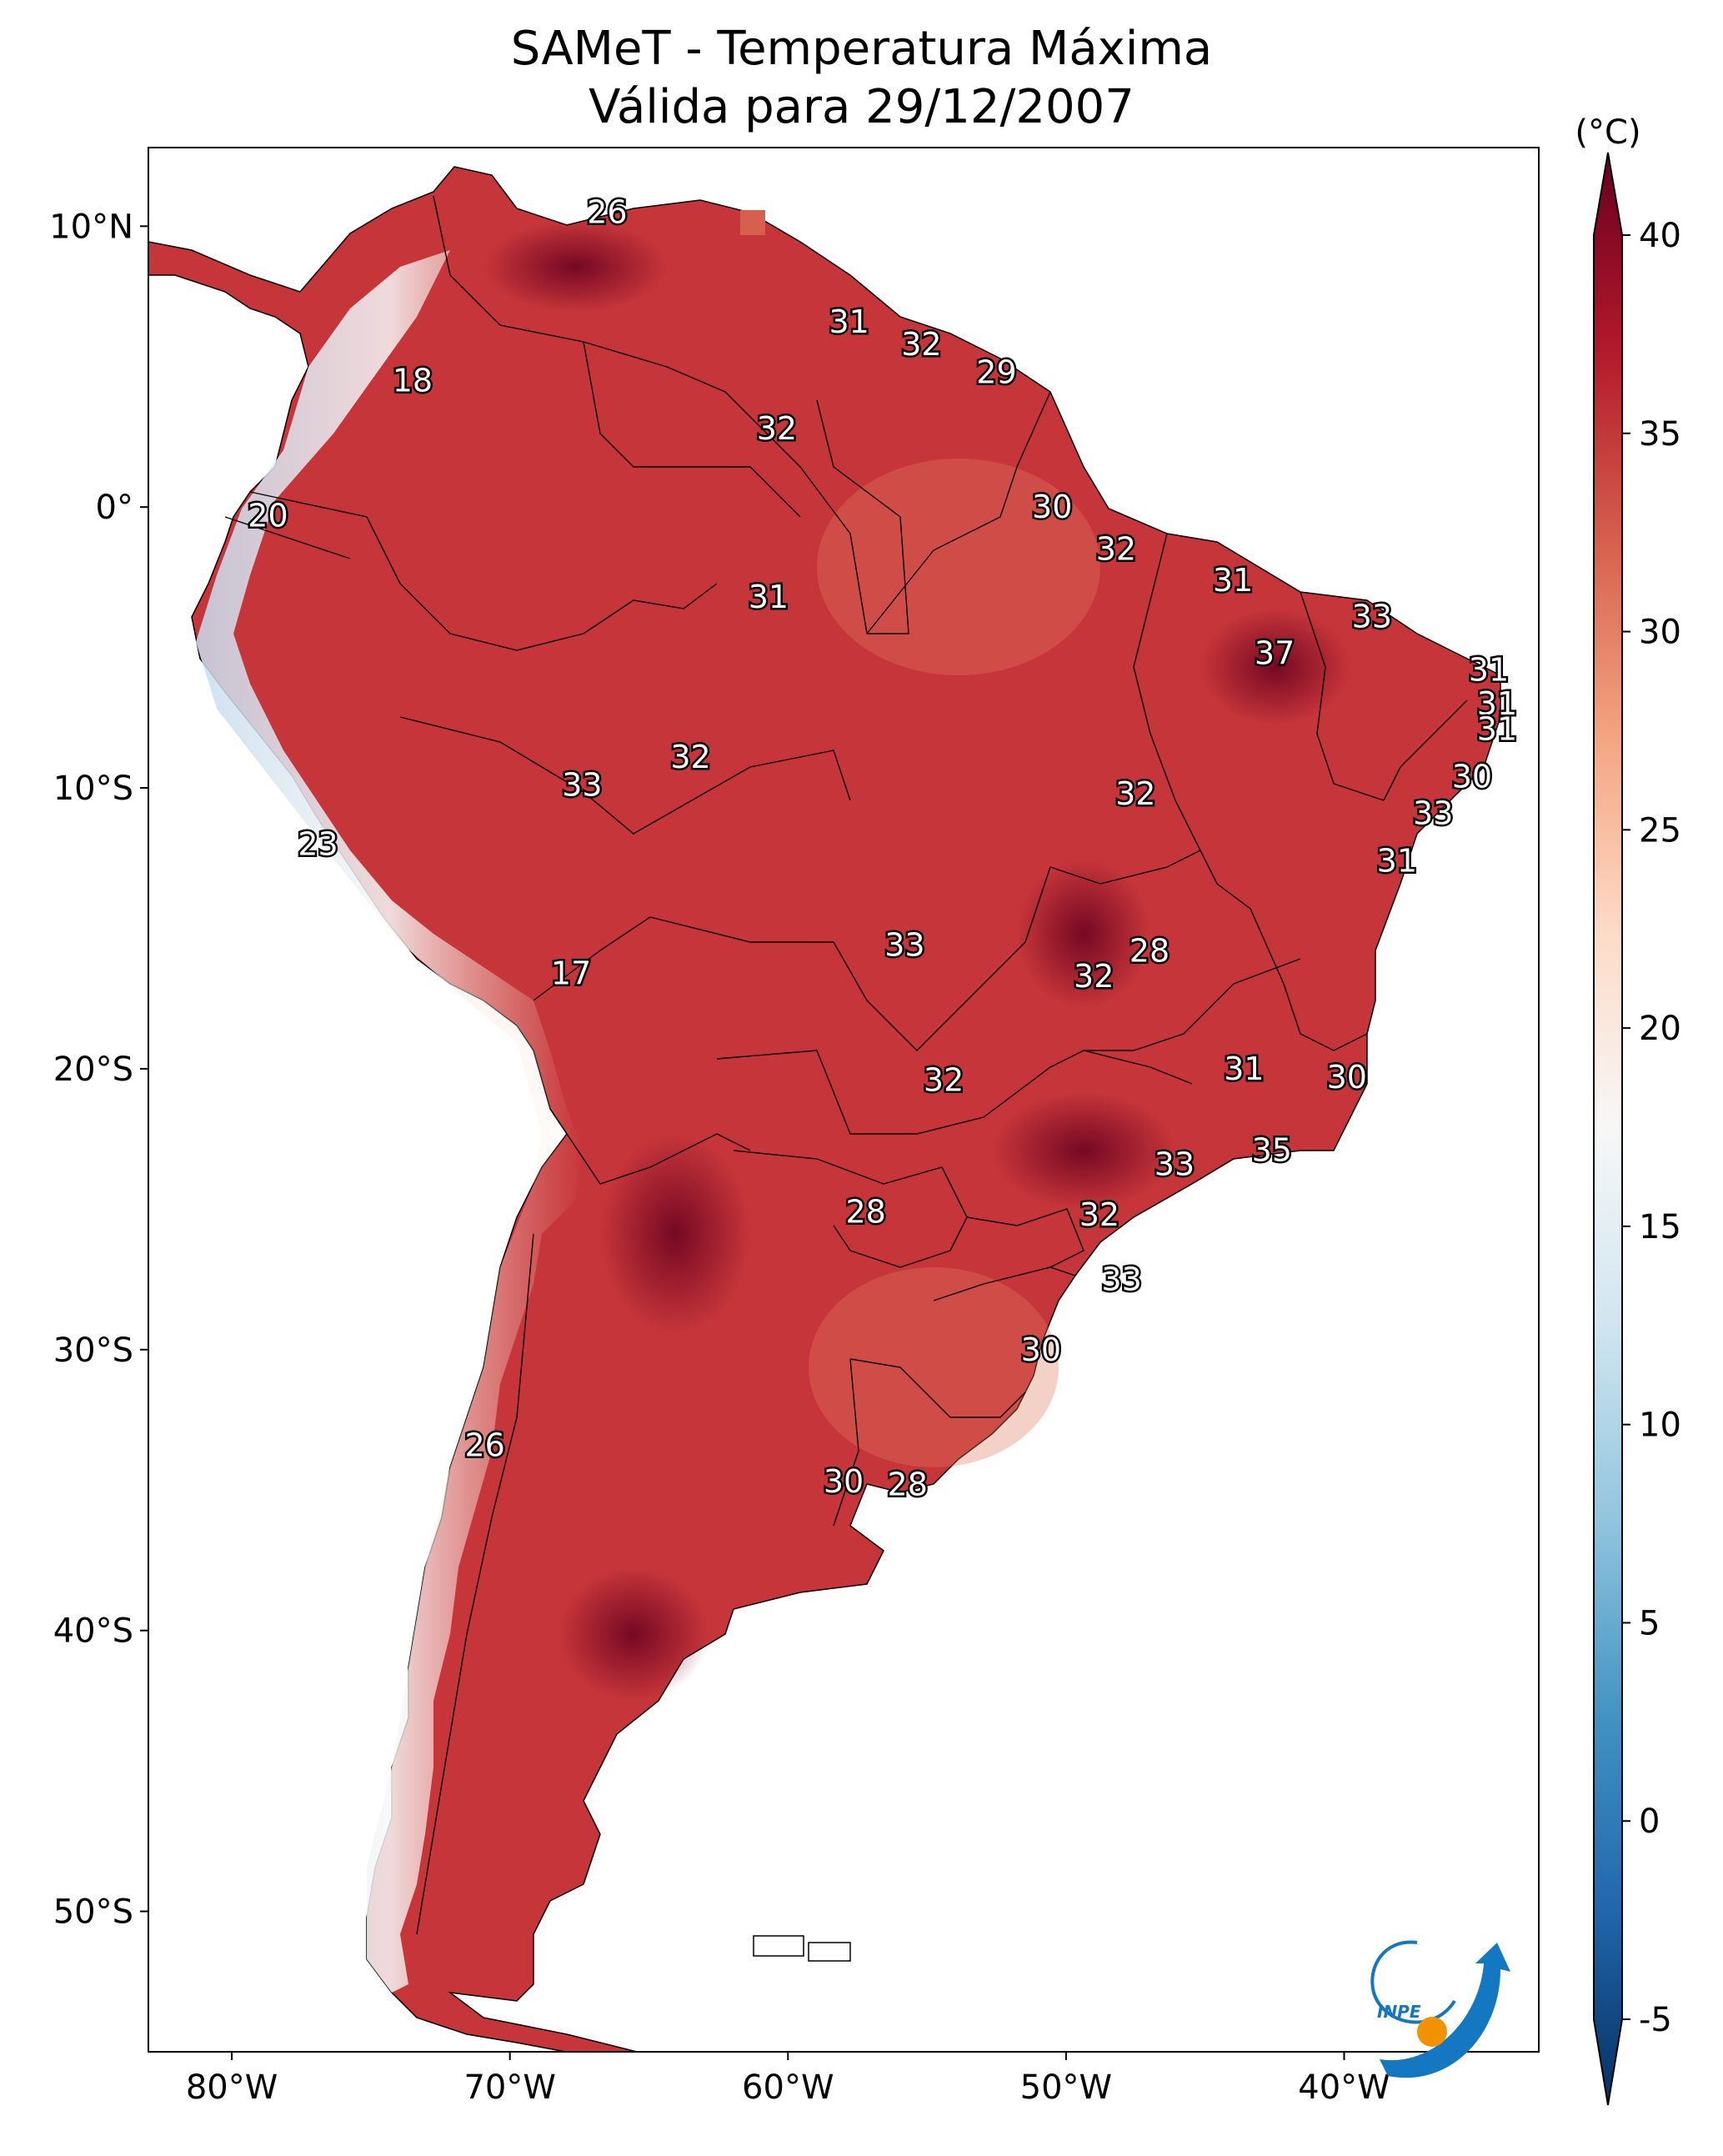 The width and height of the screenshot is (1723, 2156). Describe the element at coordinates (1272, 1150) in the screenshot. I see `contour-label: 35` at that location.